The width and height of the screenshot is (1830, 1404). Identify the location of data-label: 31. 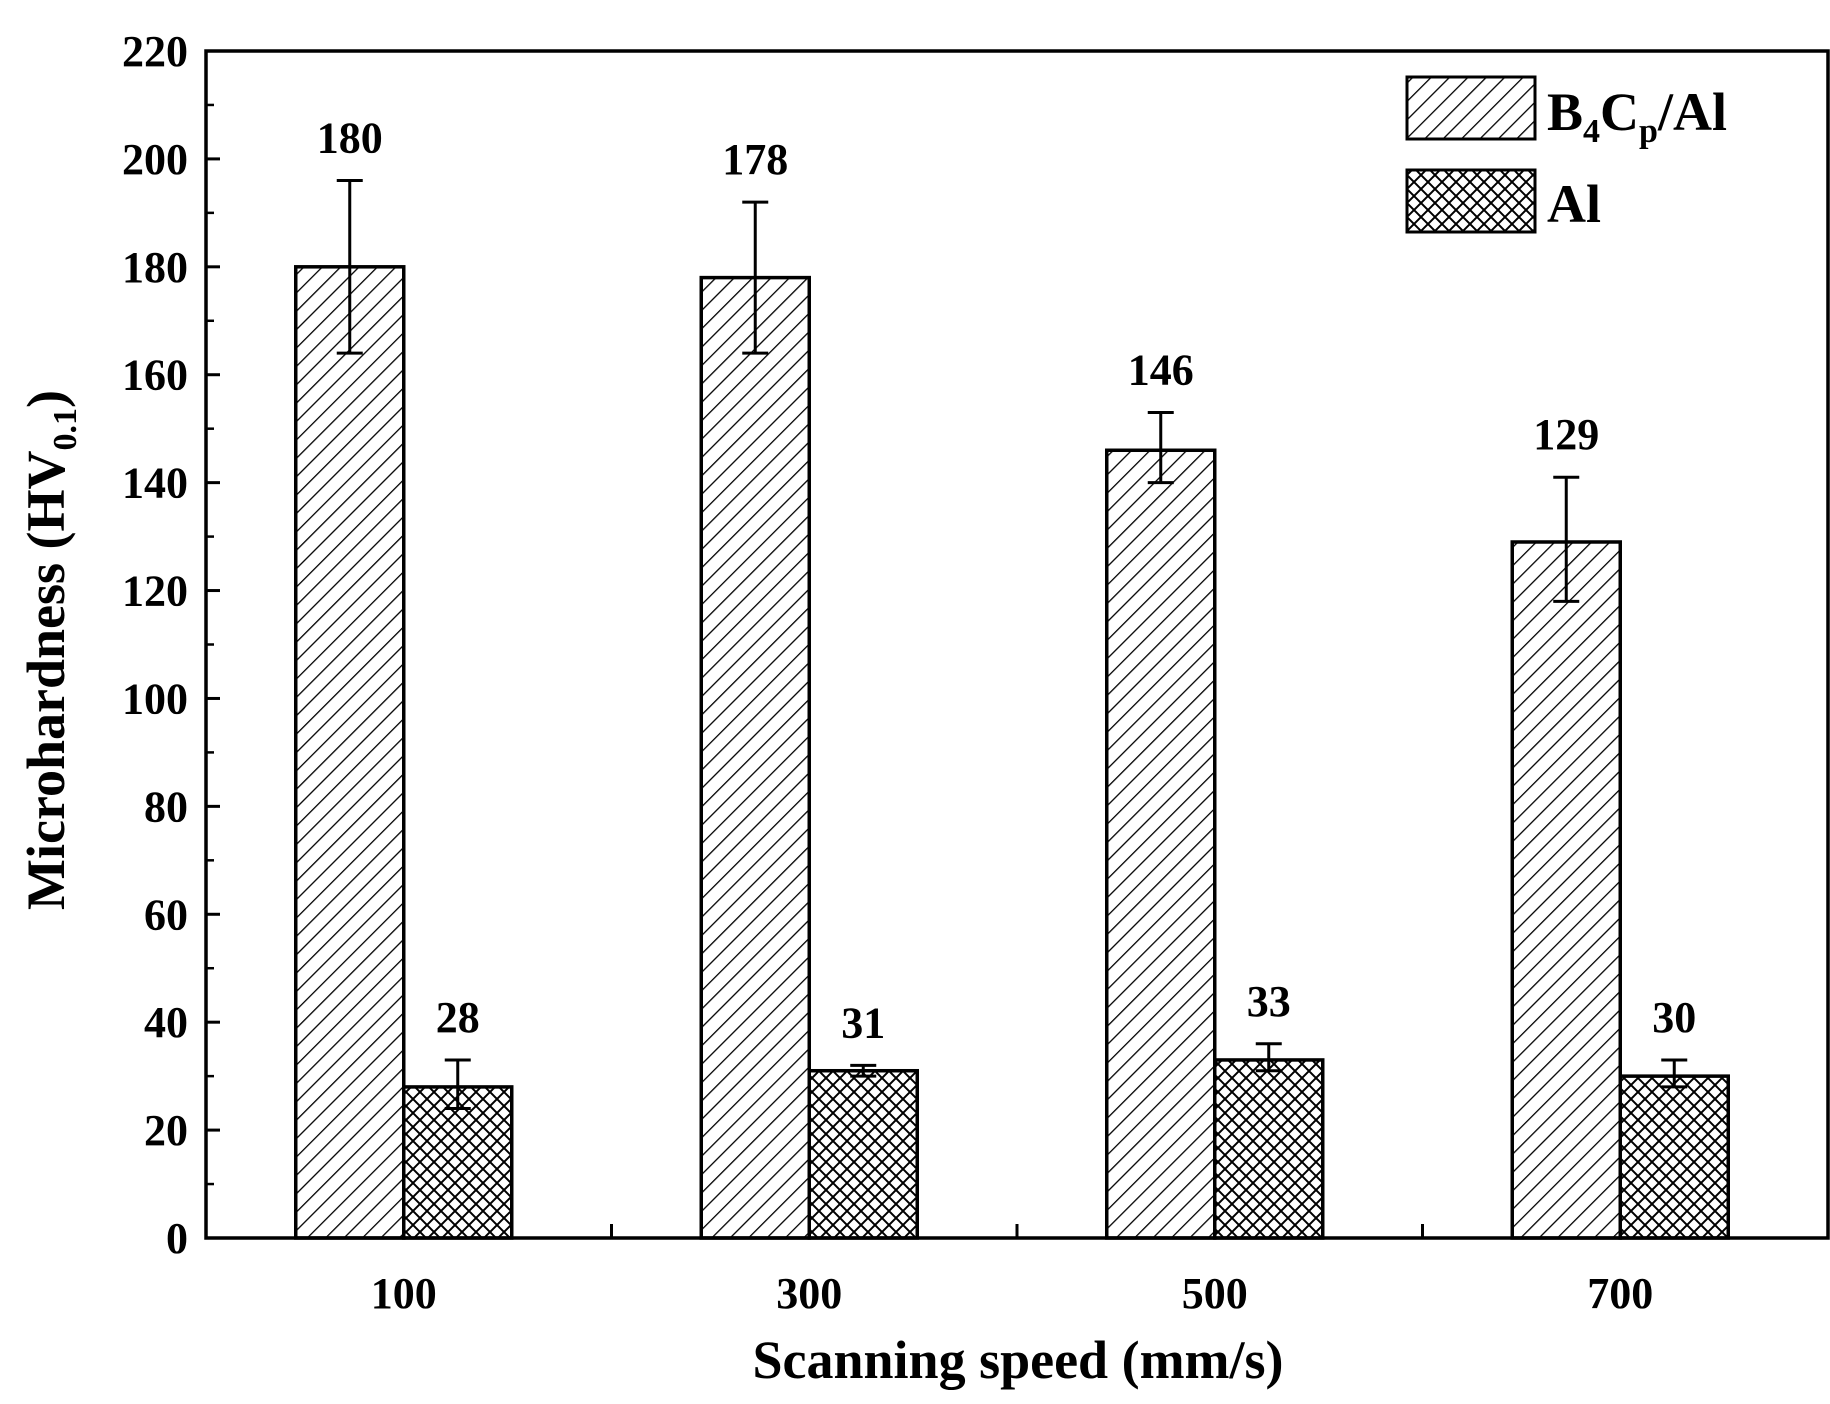
(863, 1022).